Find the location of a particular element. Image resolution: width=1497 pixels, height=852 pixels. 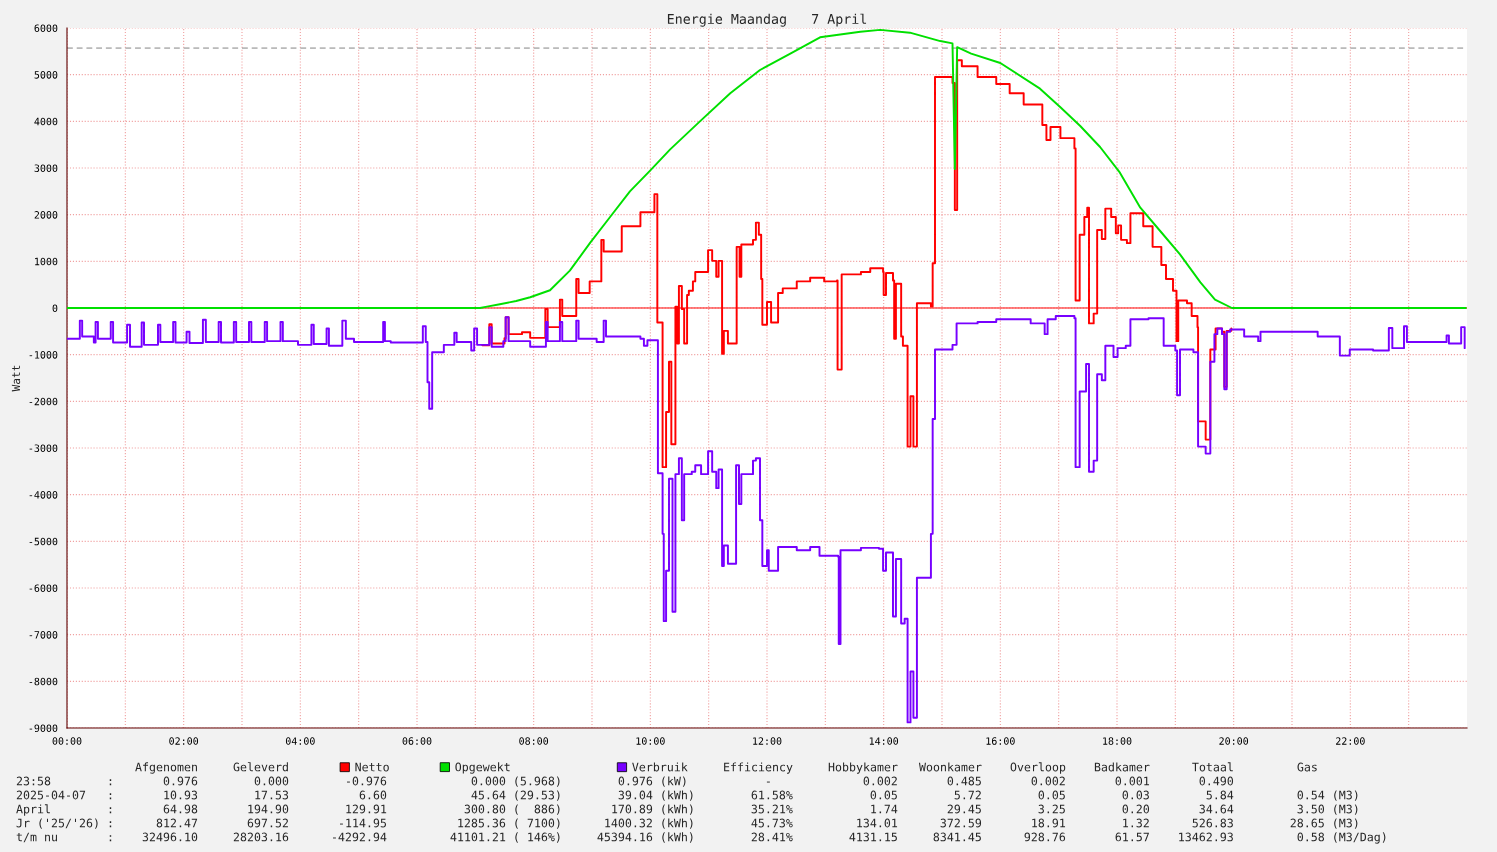

y-tick-label: 6000 is located at coordinates (46, 28).